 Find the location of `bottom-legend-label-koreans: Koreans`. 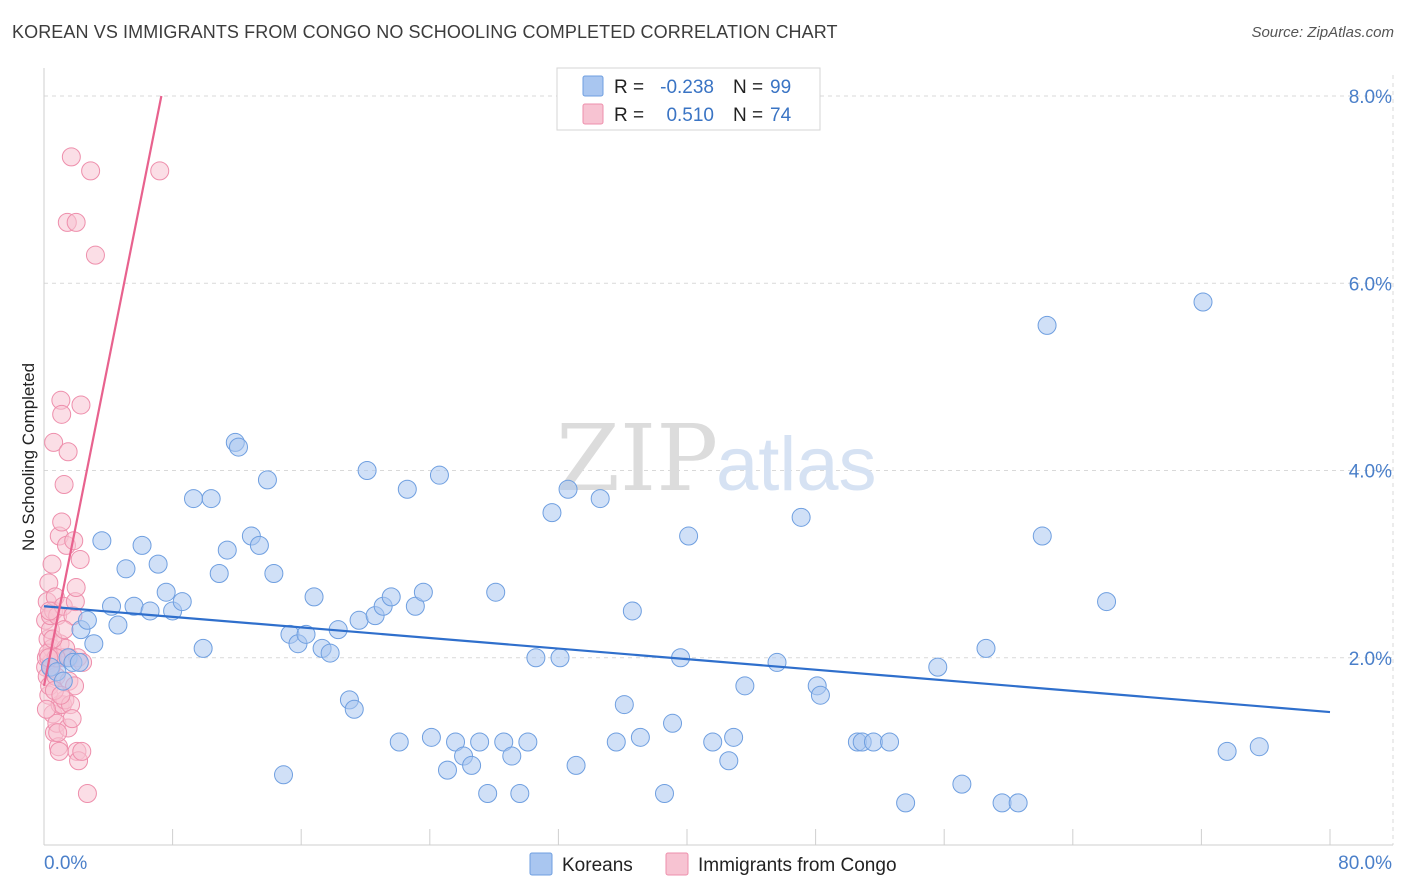

bottom-legend-label-koreans: Koreans is located at coordinates (597, 865).